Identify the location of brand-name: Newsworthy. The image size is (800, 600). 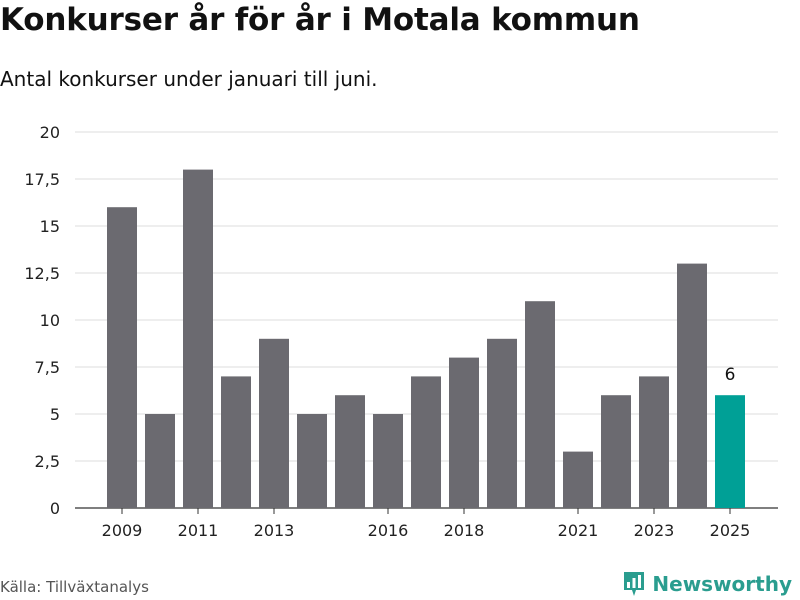
(722, 584).